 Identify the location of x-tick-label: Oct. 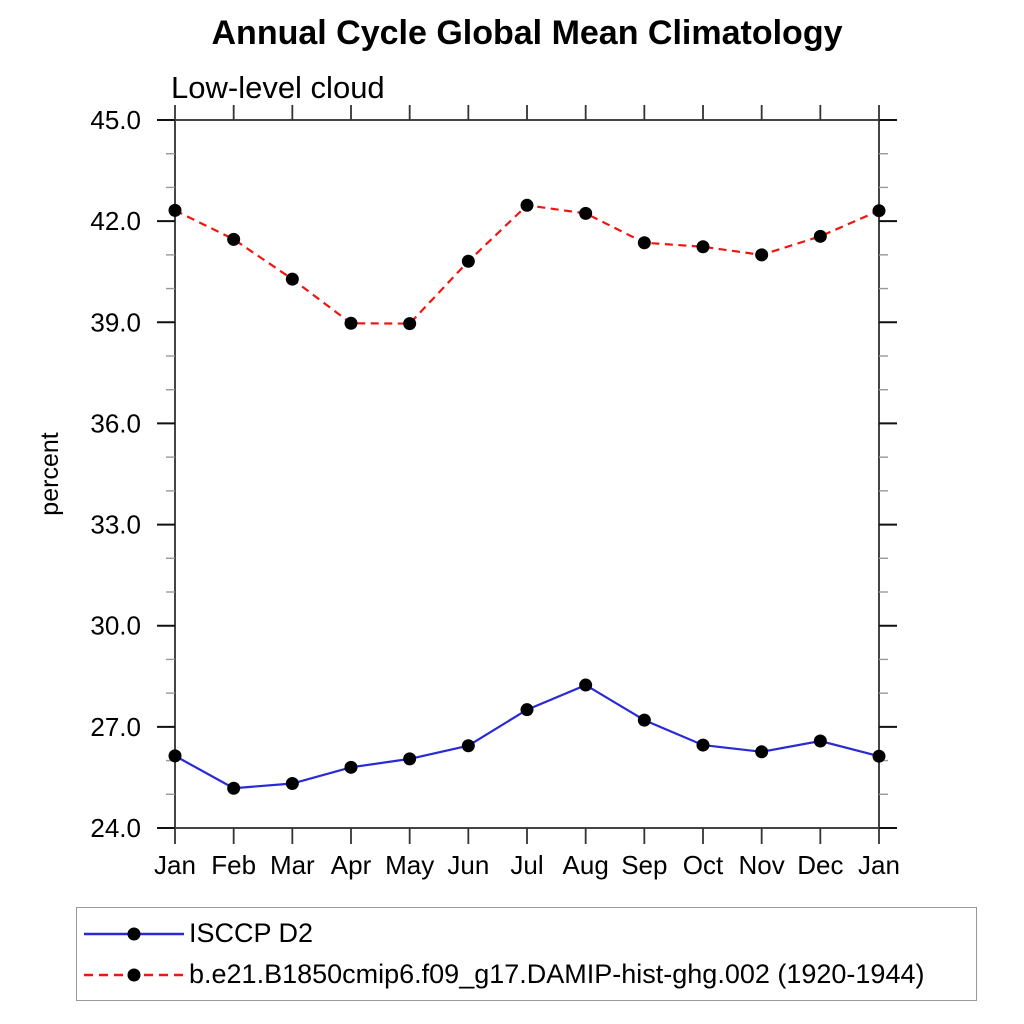
(703, 865).